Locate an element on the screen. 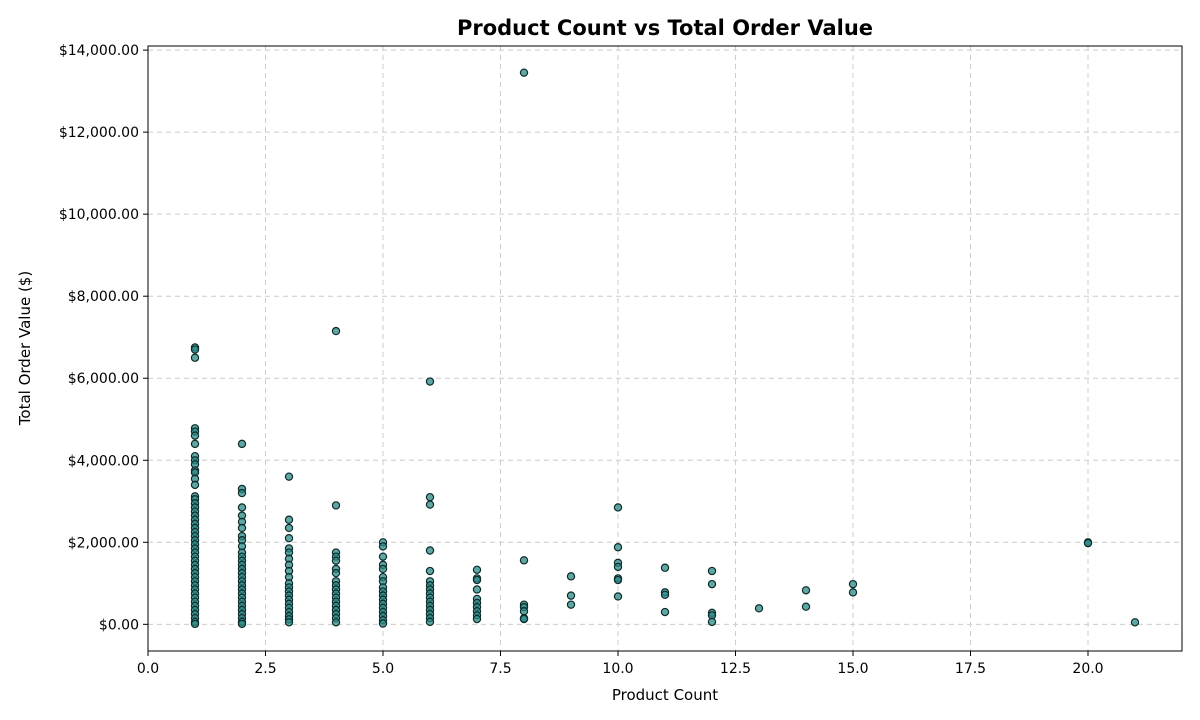  x-axis-ticks: 0.0 2.5 5.0 7.5 10.0 12.5 15.0 17.5 20.0 is located at coordinates (620, 664).